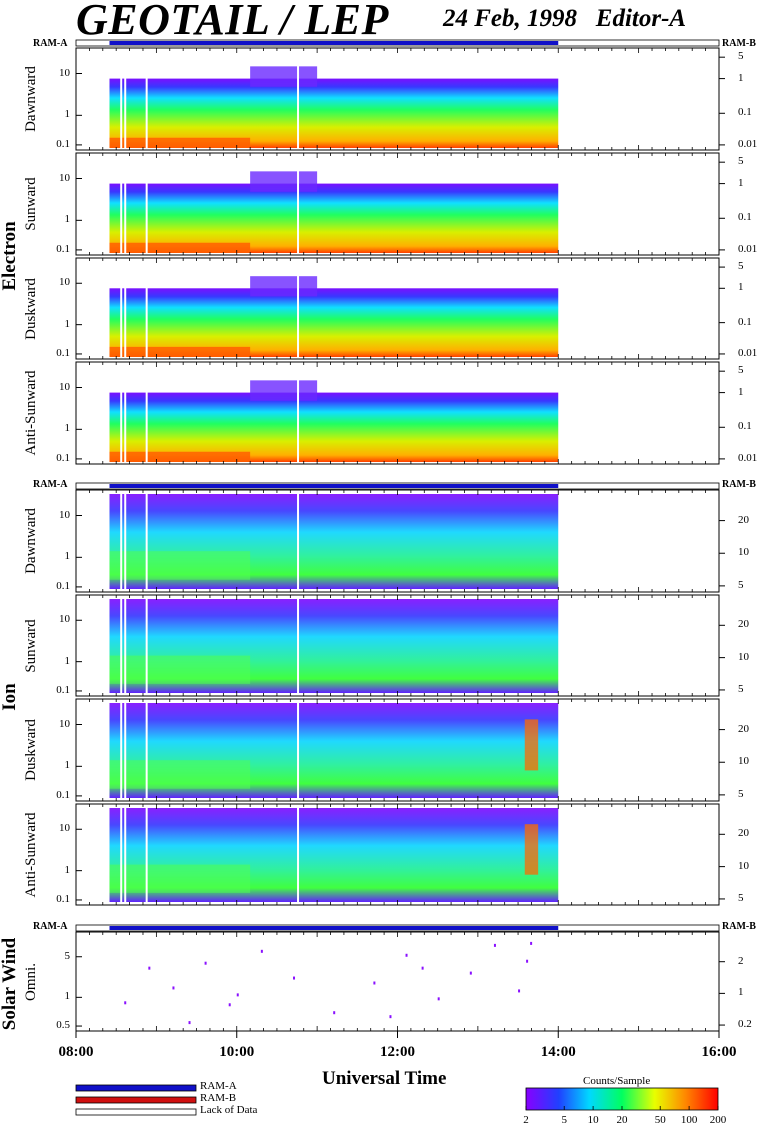  Describe the element at coordinates (531, 849) in the screenshot. I see `ion-hot-spot` at that location.